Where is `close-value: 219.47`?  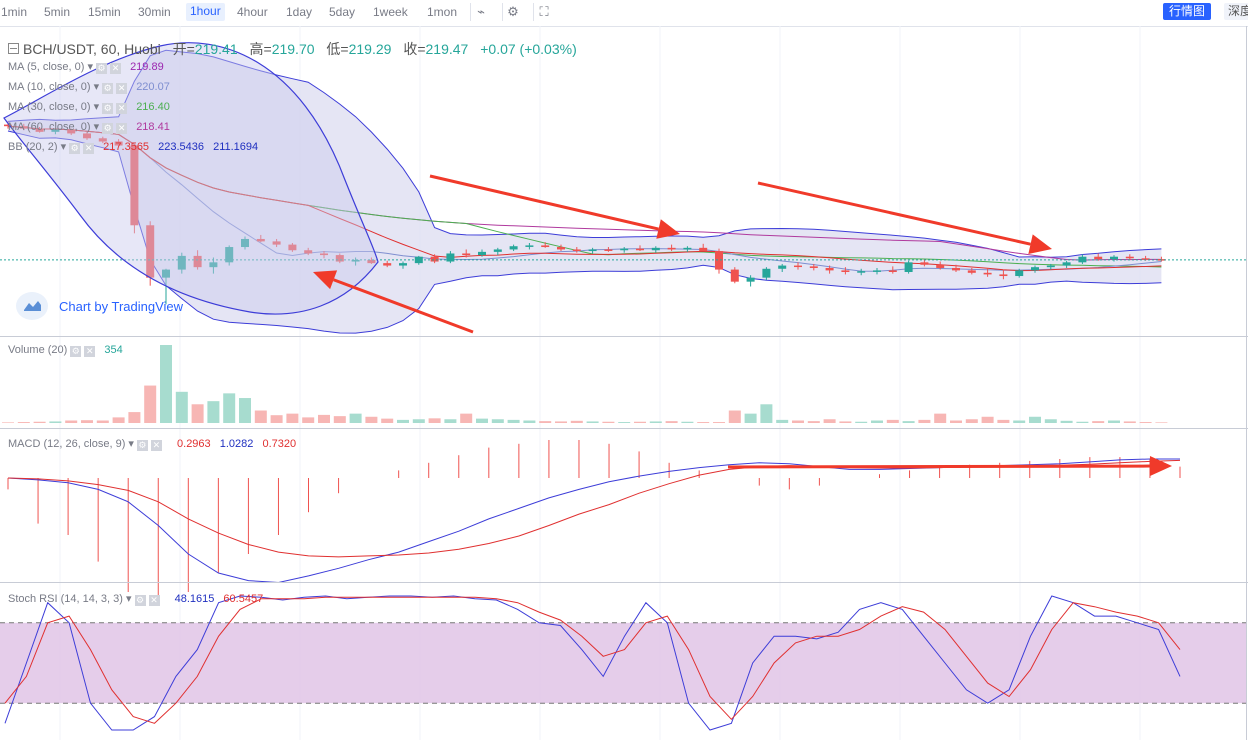
close-value: 219.47 is located at coordinates (447, 49).